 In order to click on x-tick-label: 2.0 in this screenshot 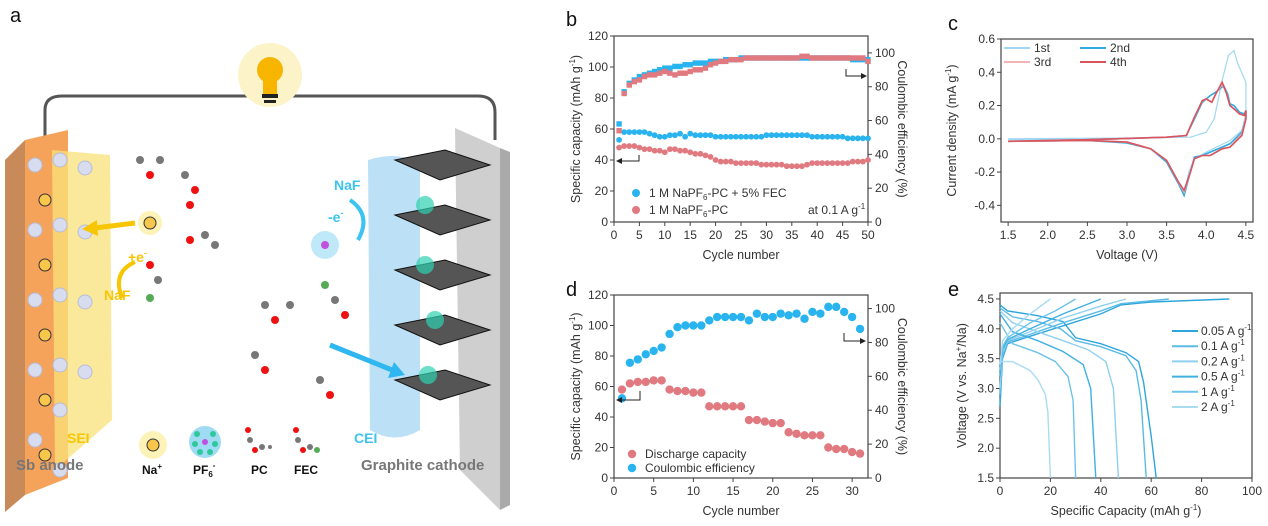, I will do `click(1047, 235)`.